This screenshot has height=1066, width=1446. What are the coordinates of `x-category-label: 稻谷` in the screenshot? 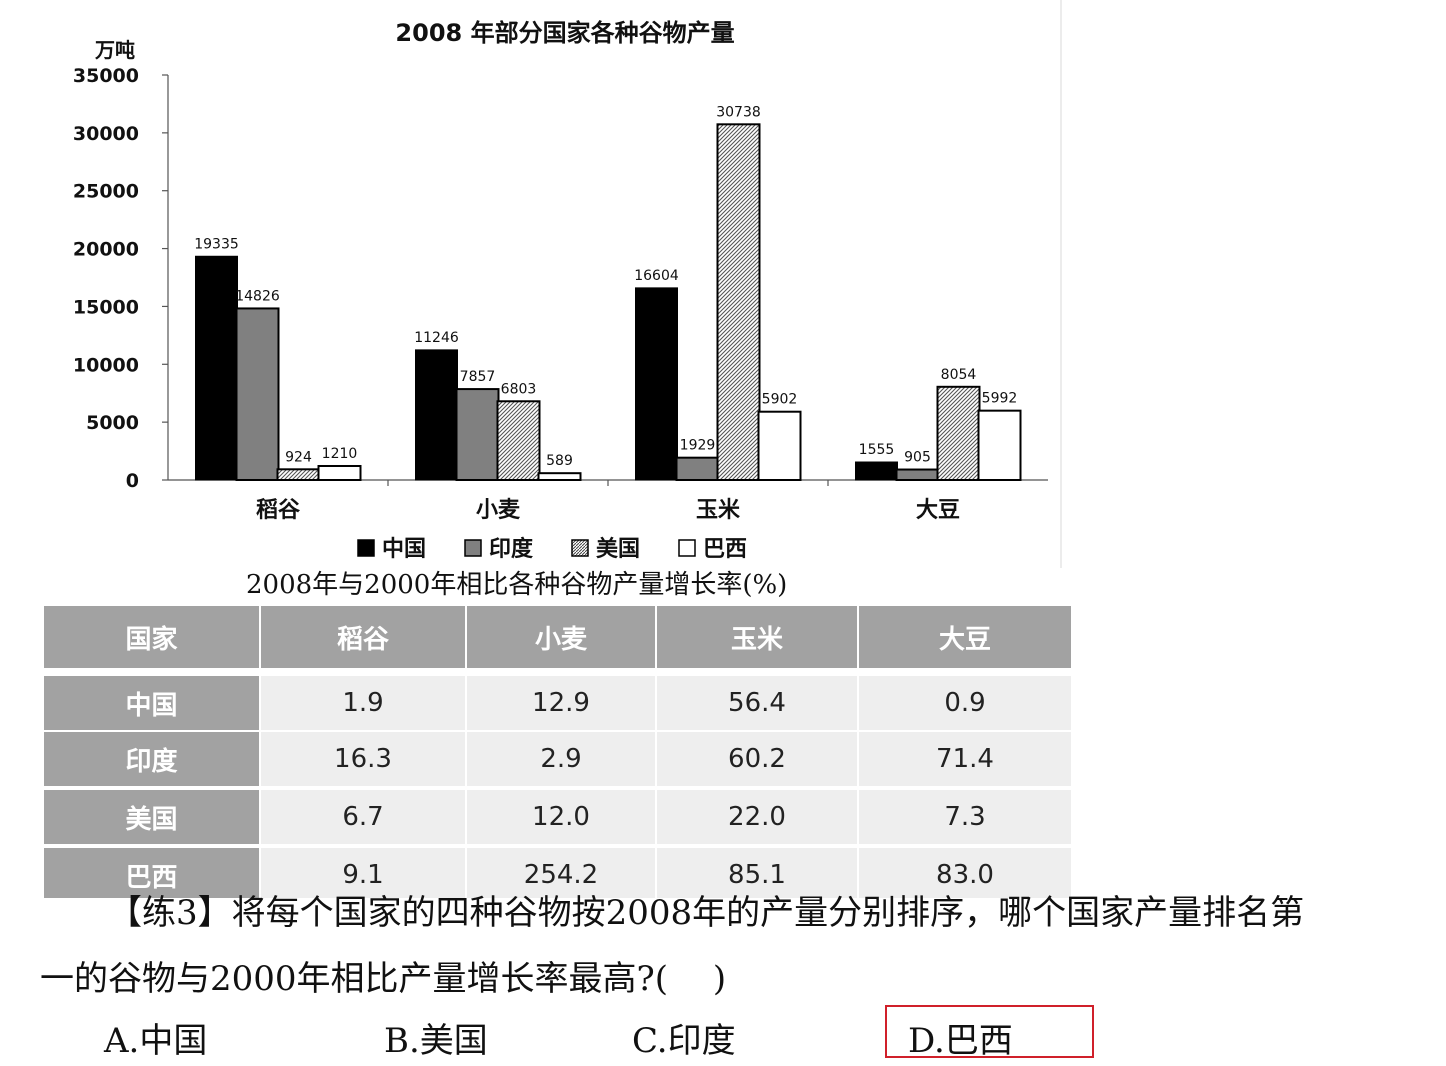 It's located at (278, 510).